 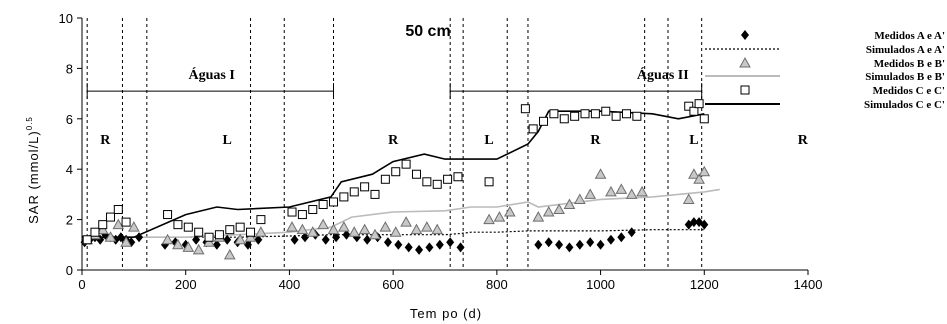 What do you see at coordinates (393, 284) in the screenshot?
I see `x-tick-label: 600` at bounding box center [393, 284].